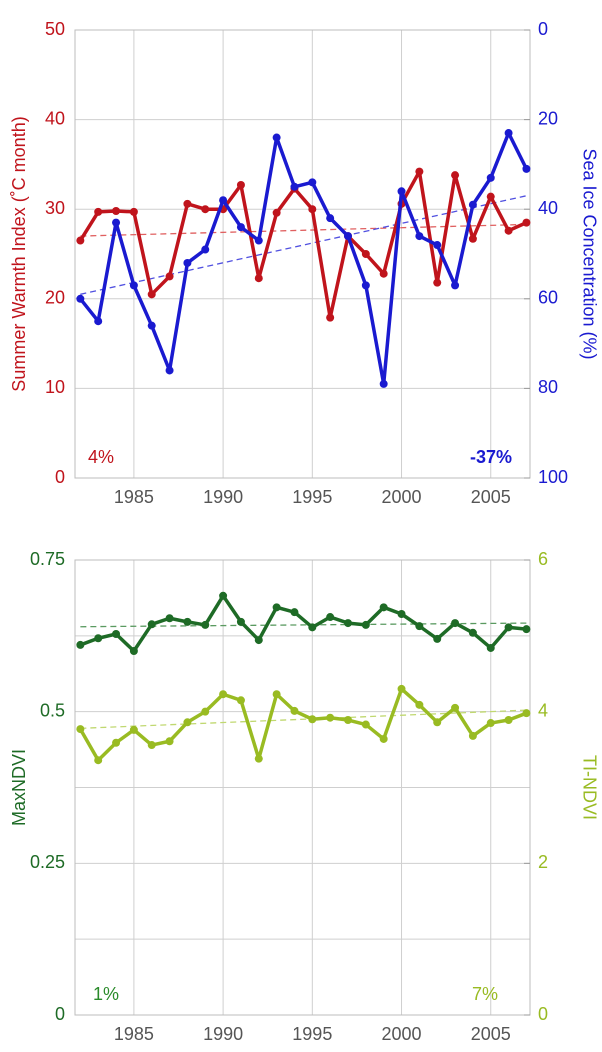  I want to click on y2-tick-label: 0, so click(543, 1014).